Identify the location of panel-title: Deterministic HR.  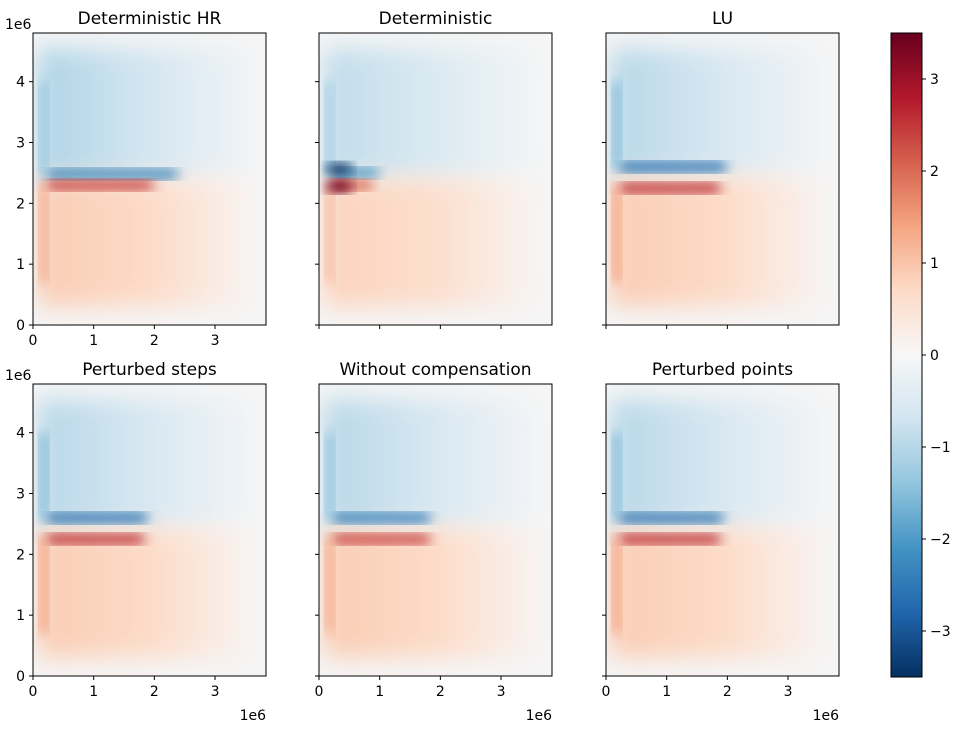
(150, 19).